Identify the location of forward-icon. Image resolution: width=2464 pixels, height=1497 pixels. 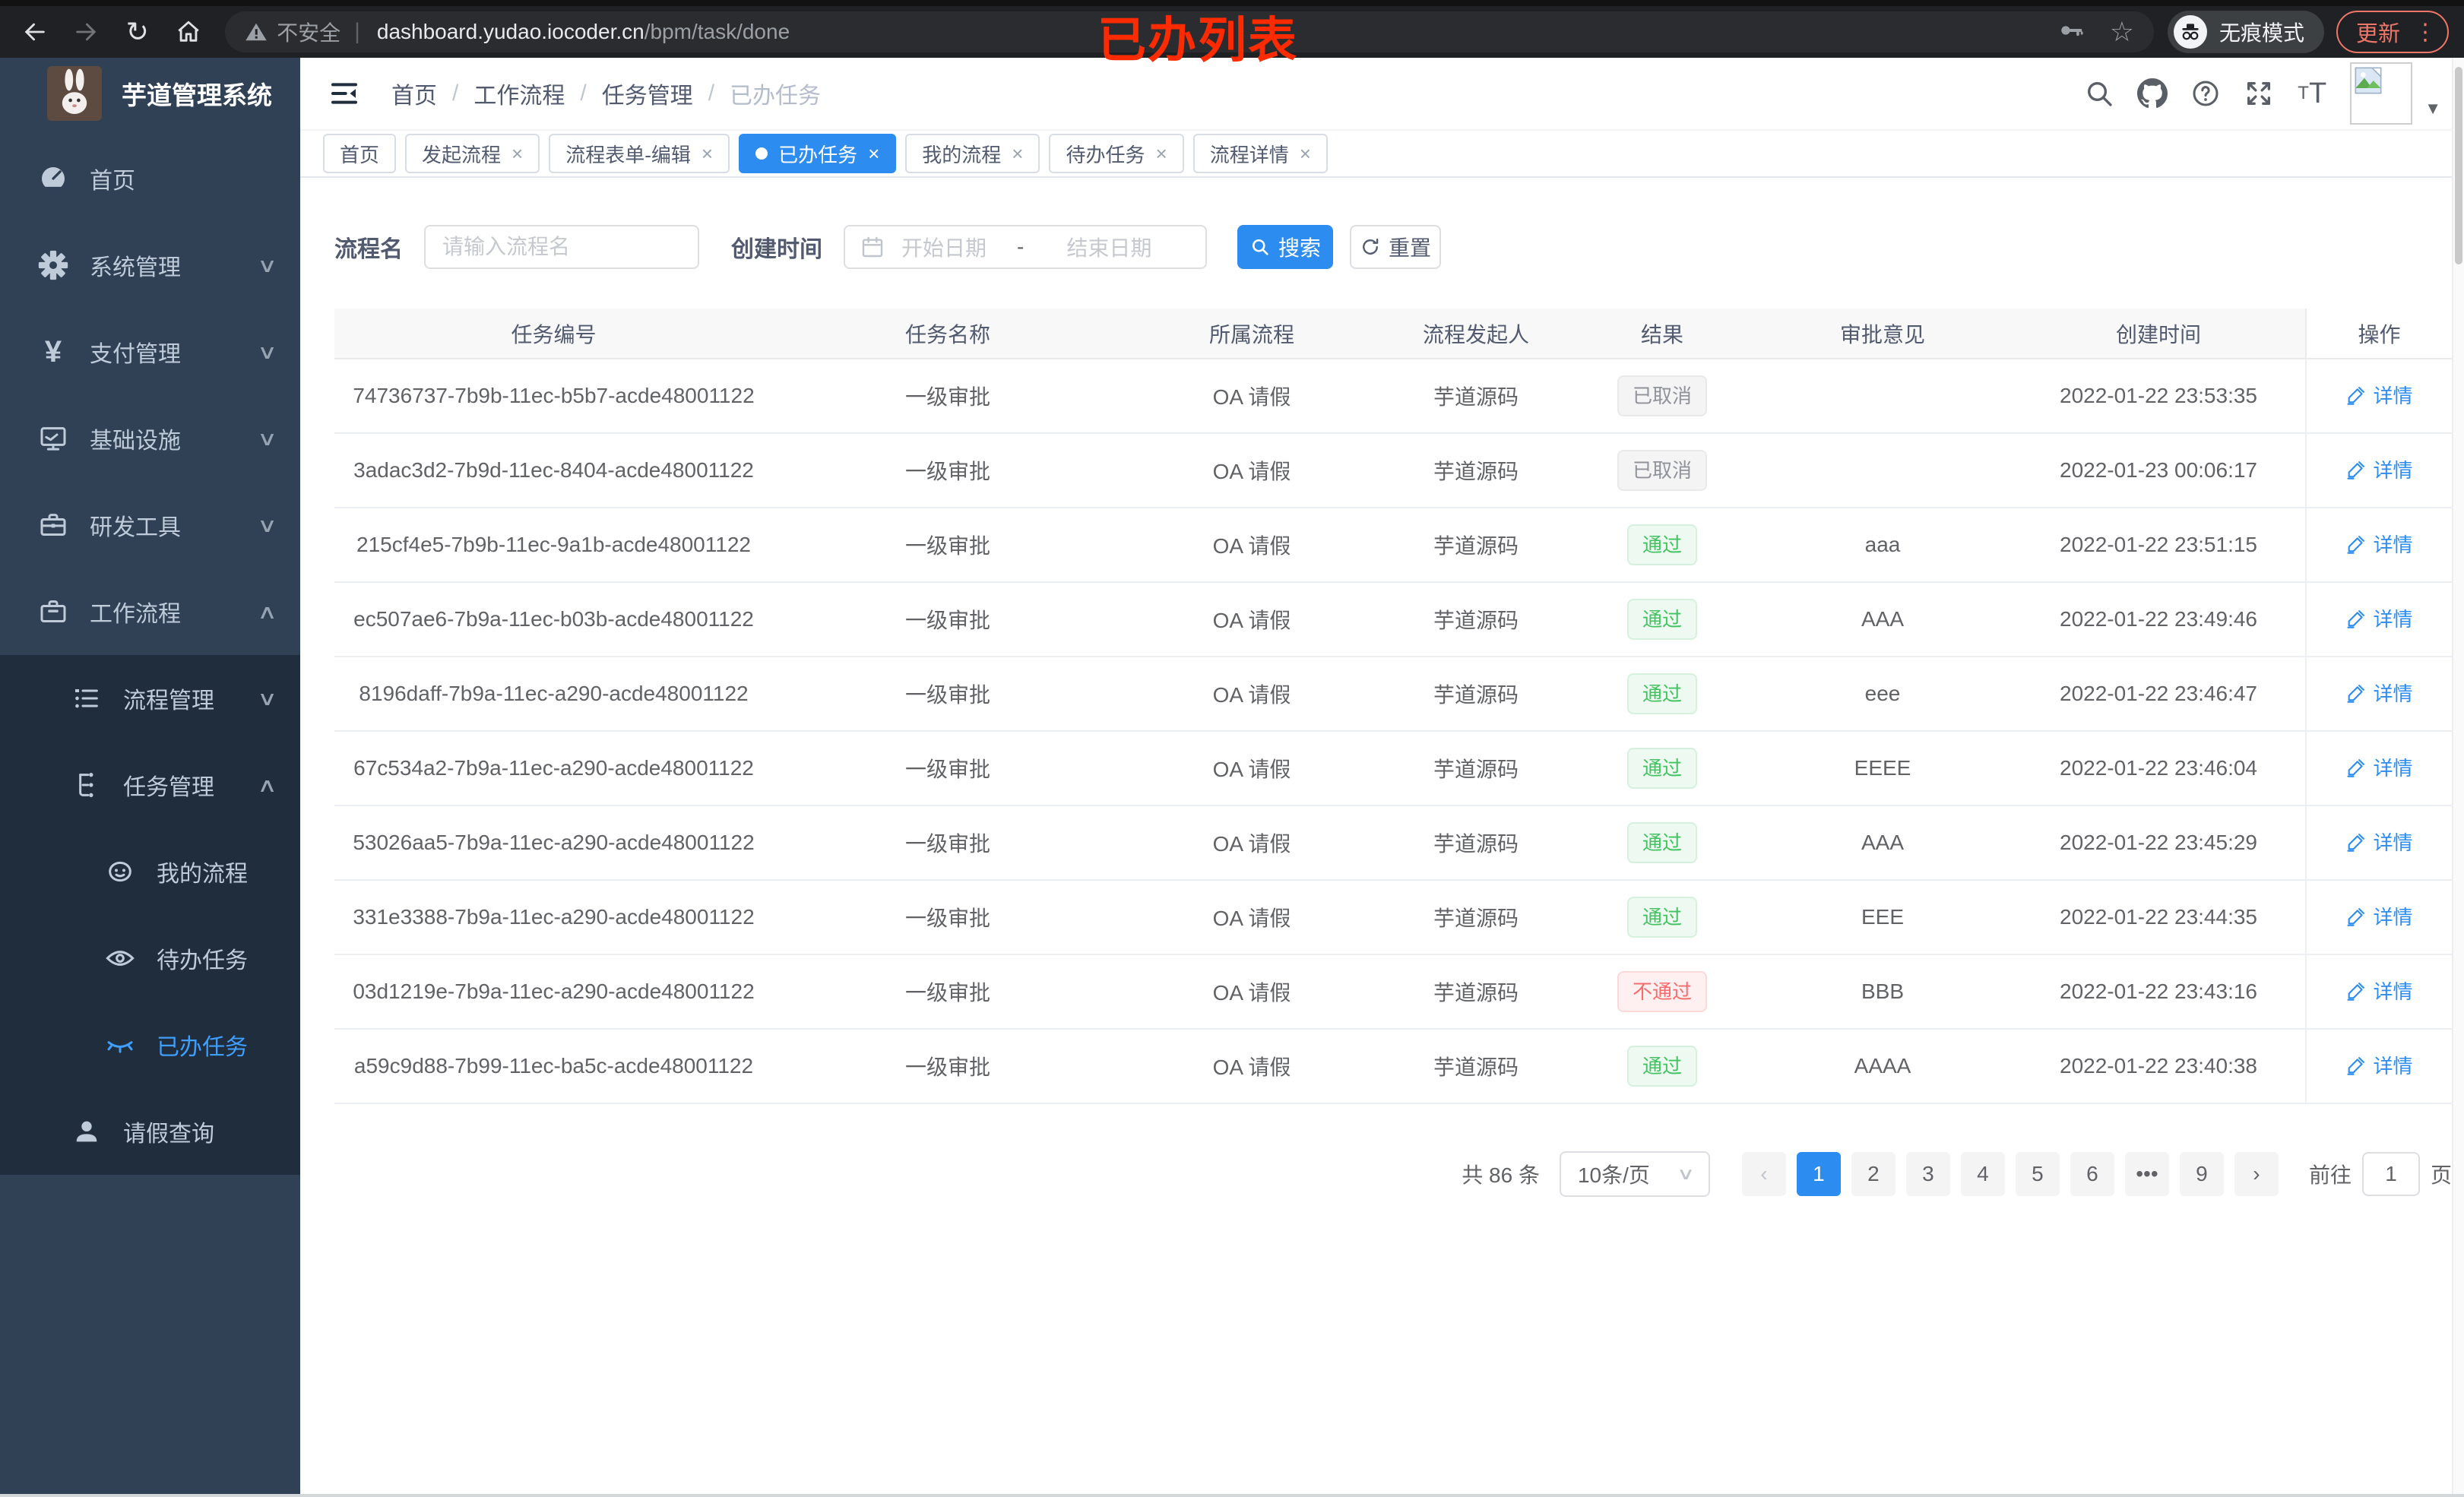
(86, 32).